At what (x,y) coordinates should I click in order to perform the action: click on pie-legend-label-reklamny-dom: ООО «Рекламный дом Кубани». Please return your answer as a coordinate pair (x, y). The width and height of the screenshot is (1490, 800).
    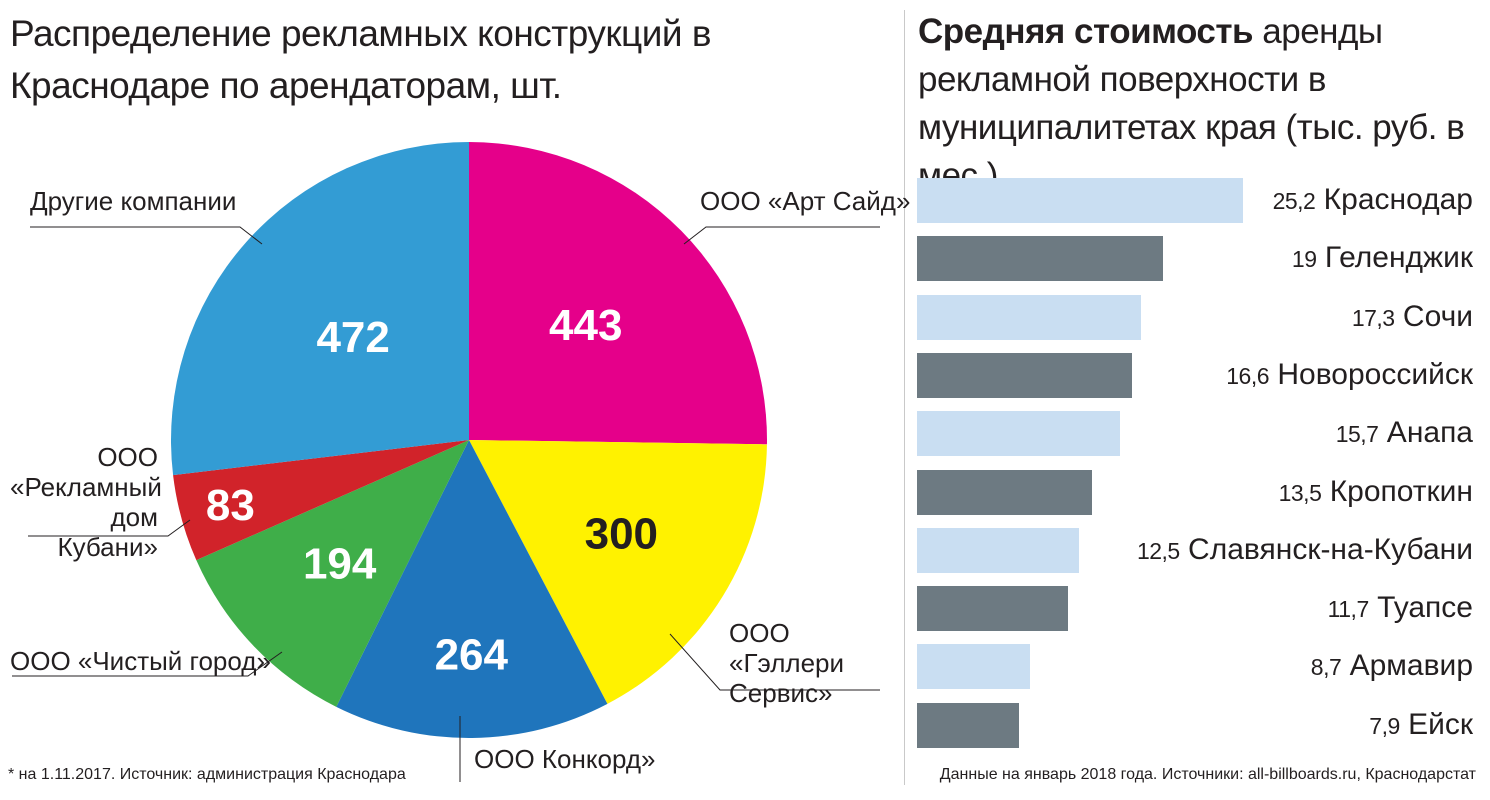
    Looking at the image, I should click on (86, 502).